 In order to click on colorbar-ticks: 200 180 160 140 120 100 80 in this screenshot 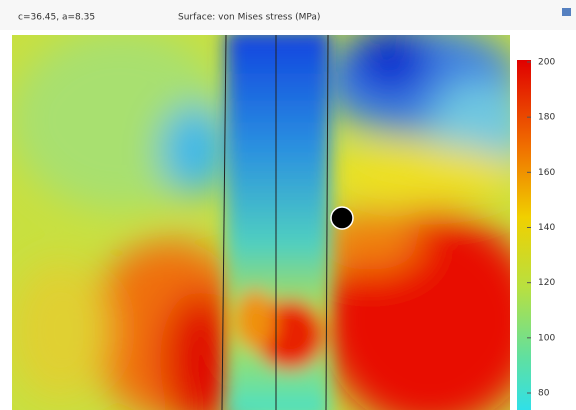, I will do `click(541, 228)`.